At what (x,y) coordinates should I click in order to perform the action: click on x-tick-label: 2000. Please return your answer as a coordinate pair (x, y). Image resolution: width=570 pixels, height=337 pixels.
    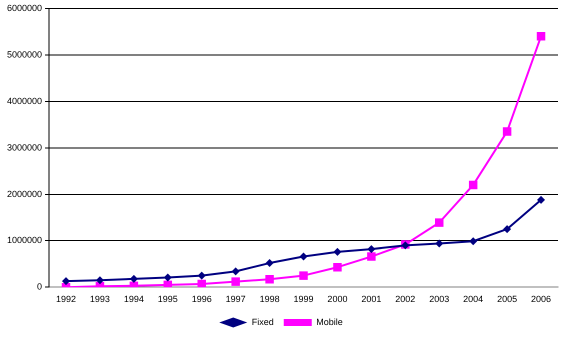
    Looking at the image, I should click on (337, 299).